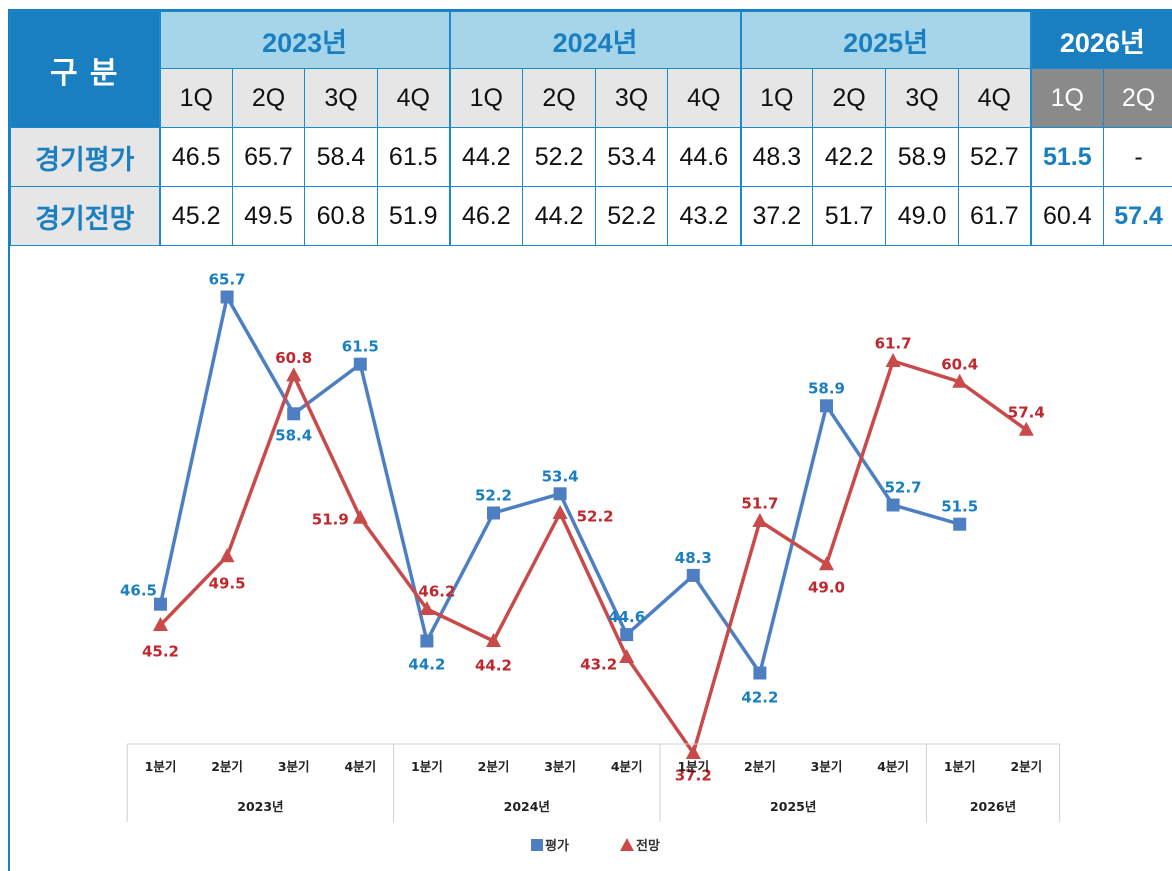 The image size is (1172, 871). I want to click on table-cell: 60.4, so click(1067, 216).